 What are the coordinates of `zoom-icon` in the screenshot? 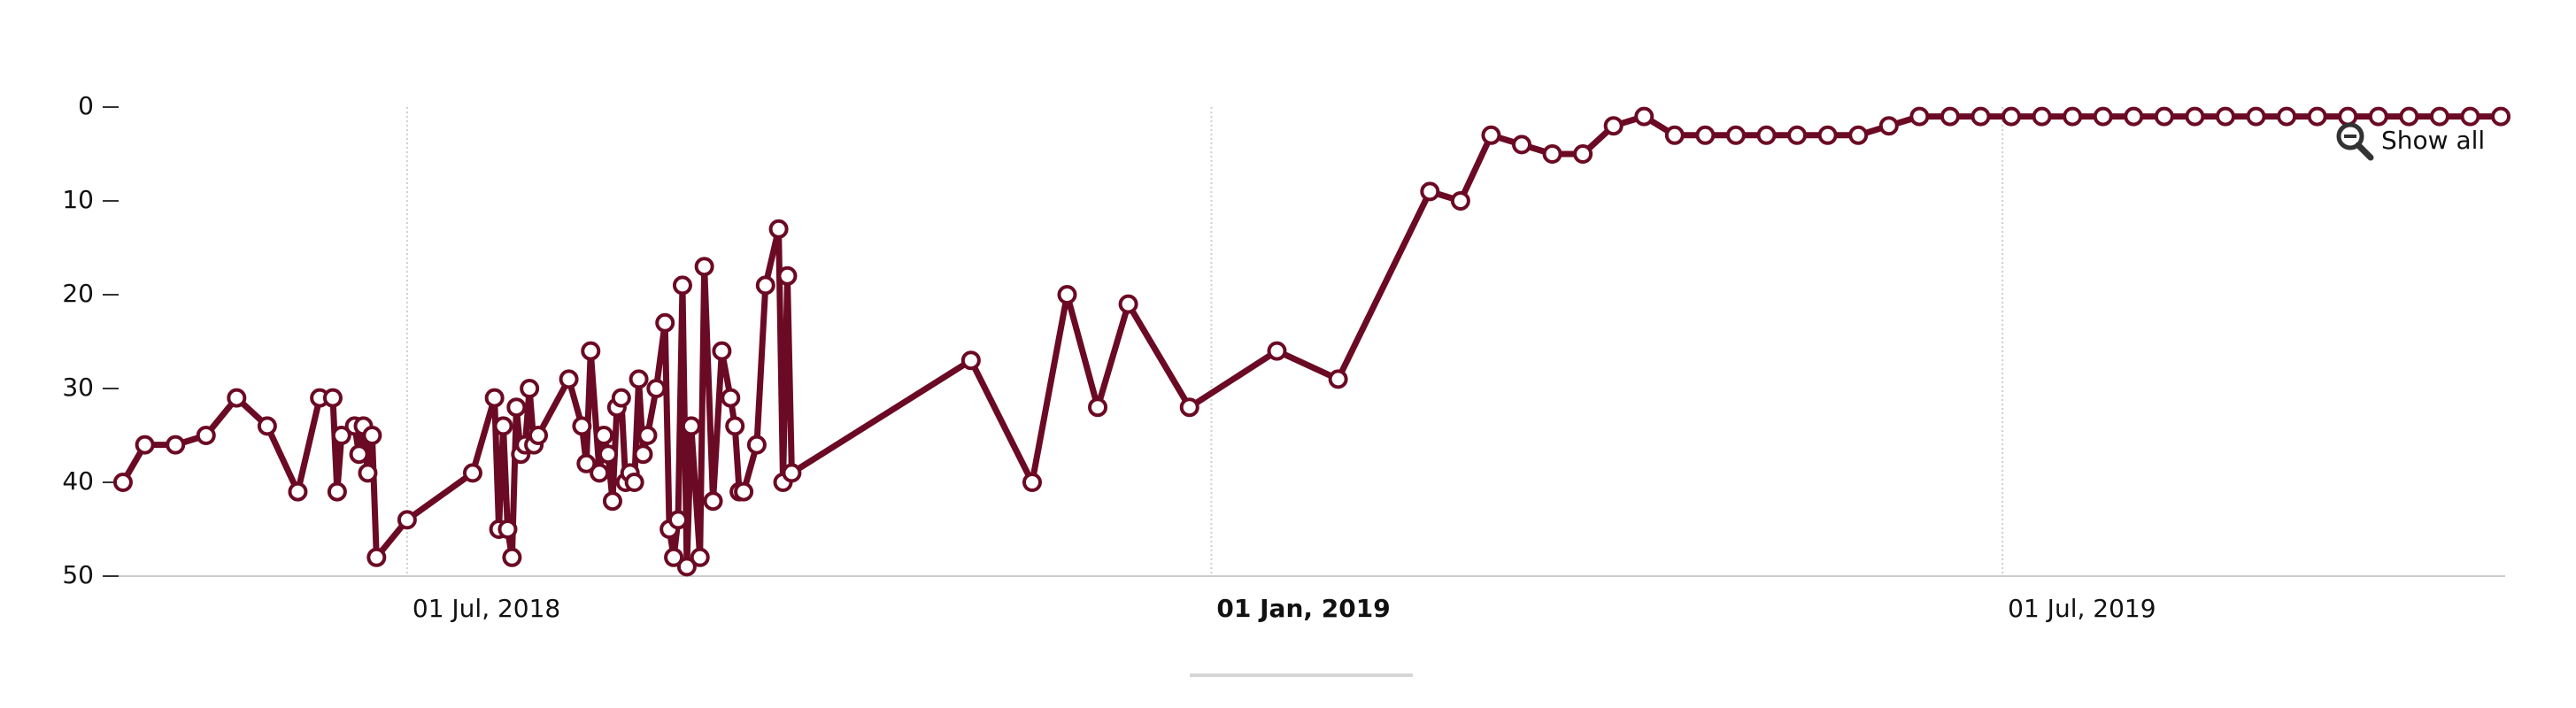 It's located at (2350, 136).